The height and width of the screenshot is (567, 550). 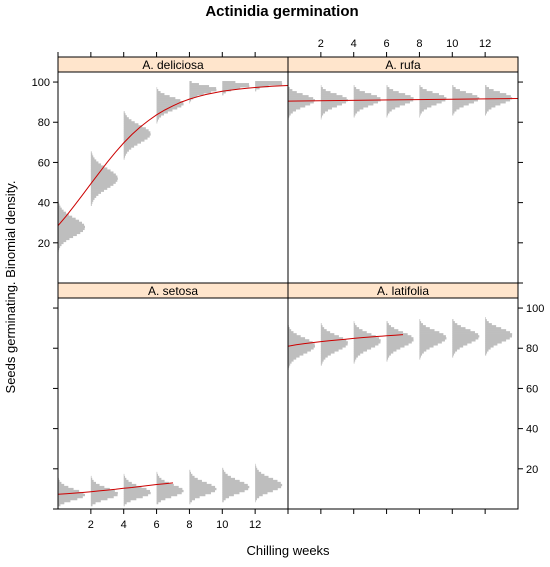 I want to click on x-axis-label: Chilling weeks, so click(x=288, y=550).